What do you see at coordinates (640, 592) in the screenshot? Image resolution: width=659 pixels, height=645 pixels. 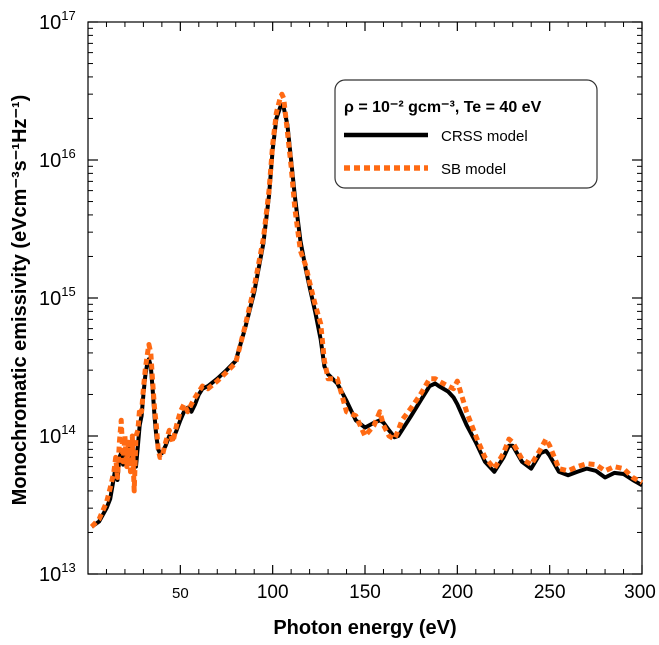 I see `x-tick-label: 300` at bounding box center [640, 592].